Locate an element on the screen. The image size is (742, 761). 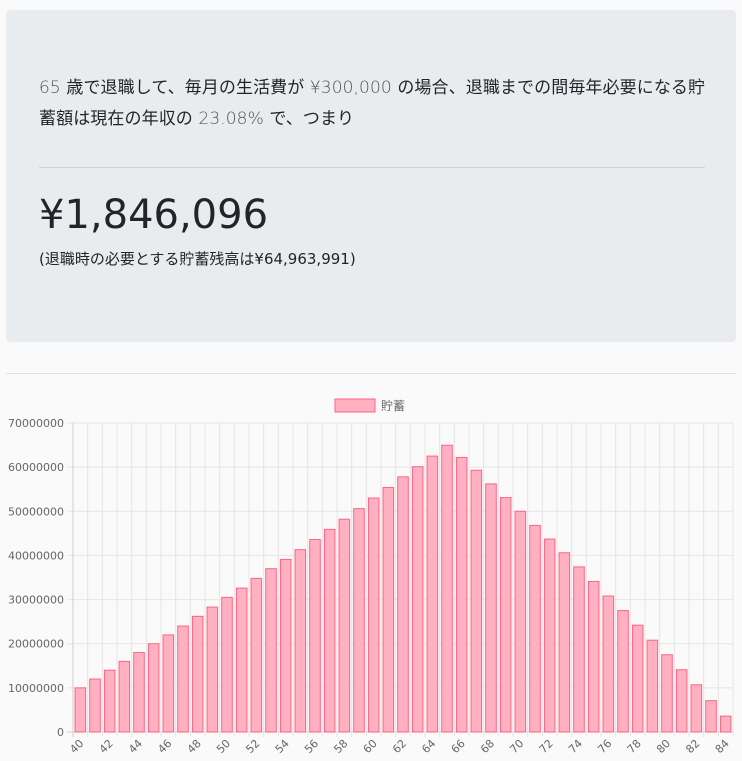
x-tick-label: 52 is located at coordinates (252, 746).